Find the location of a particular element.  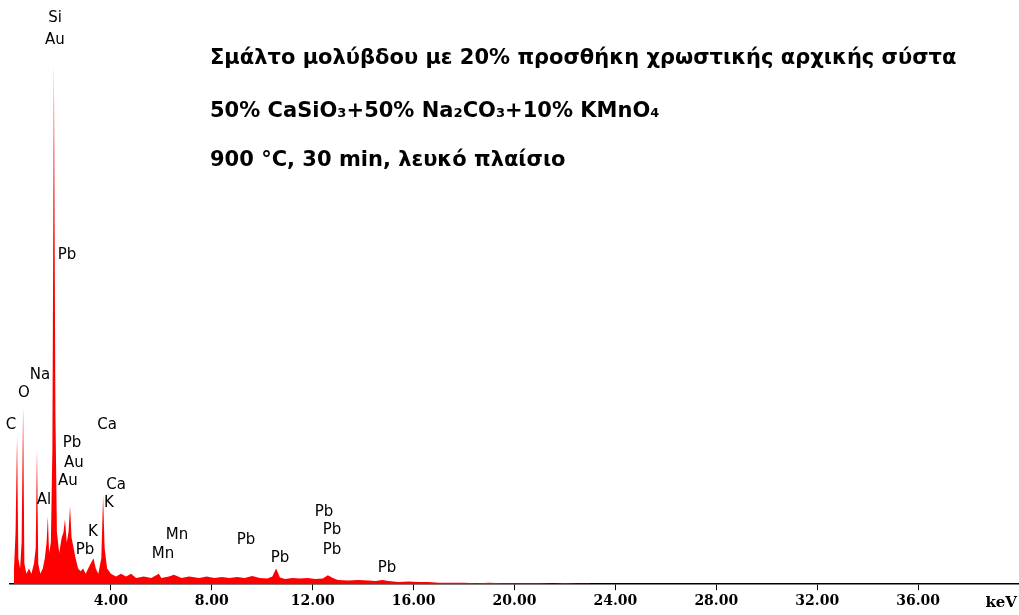

annotation: Al is located at coordinates (44, 498).